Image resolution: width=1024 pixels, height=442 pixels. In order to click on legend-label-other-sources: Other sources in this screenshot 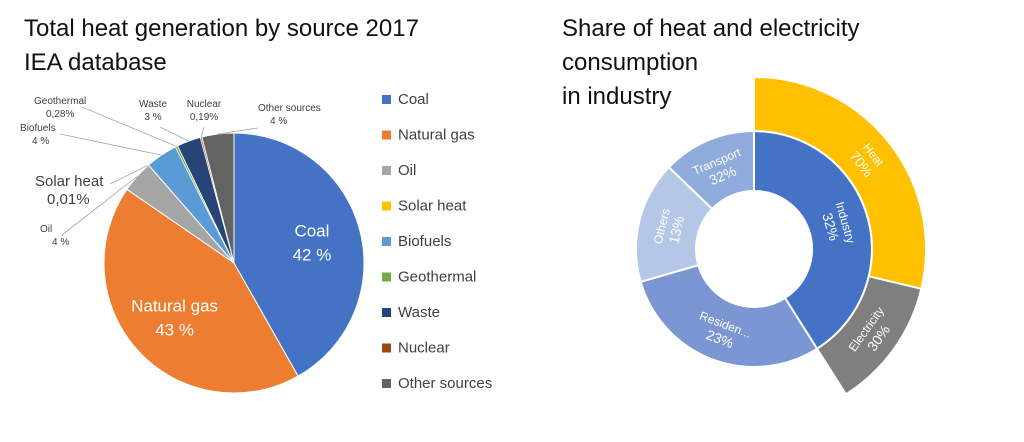, I will do `click(445, 383)`.